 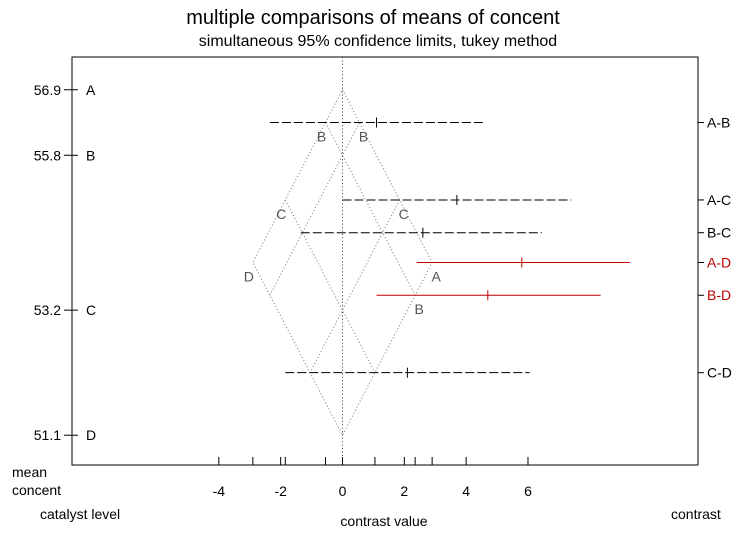 What do you see at coordinates (696, 514) in the screenshot?
I see `right-axis-label: contrast` at bounding box center [696, 514].